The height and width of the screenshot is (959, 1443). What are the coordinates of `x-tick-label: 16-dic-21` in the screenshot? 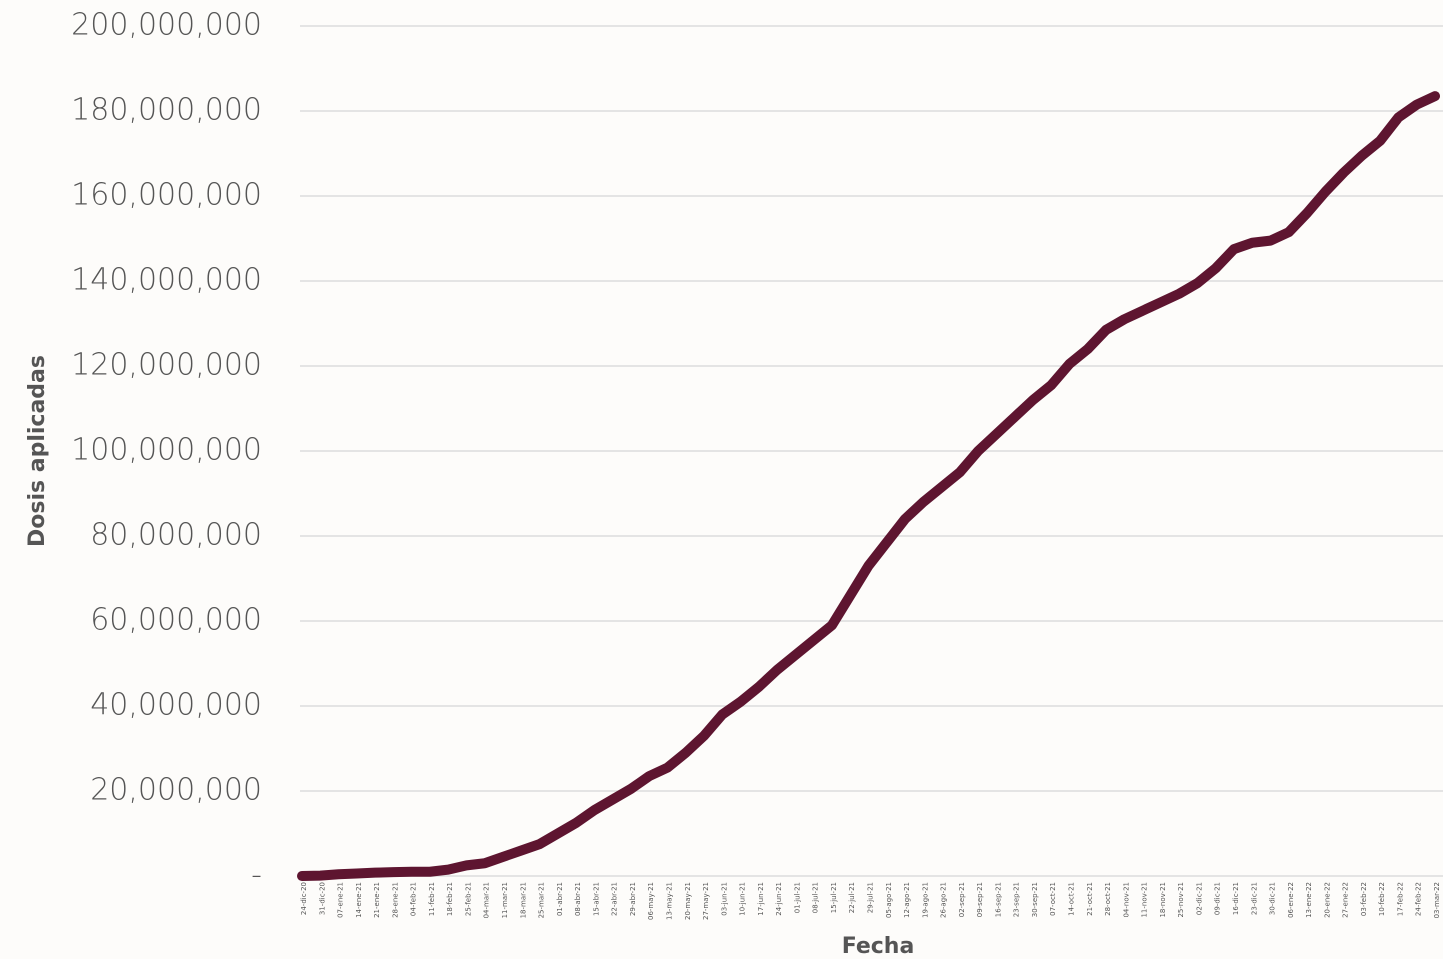 It's located at (1236, 898).